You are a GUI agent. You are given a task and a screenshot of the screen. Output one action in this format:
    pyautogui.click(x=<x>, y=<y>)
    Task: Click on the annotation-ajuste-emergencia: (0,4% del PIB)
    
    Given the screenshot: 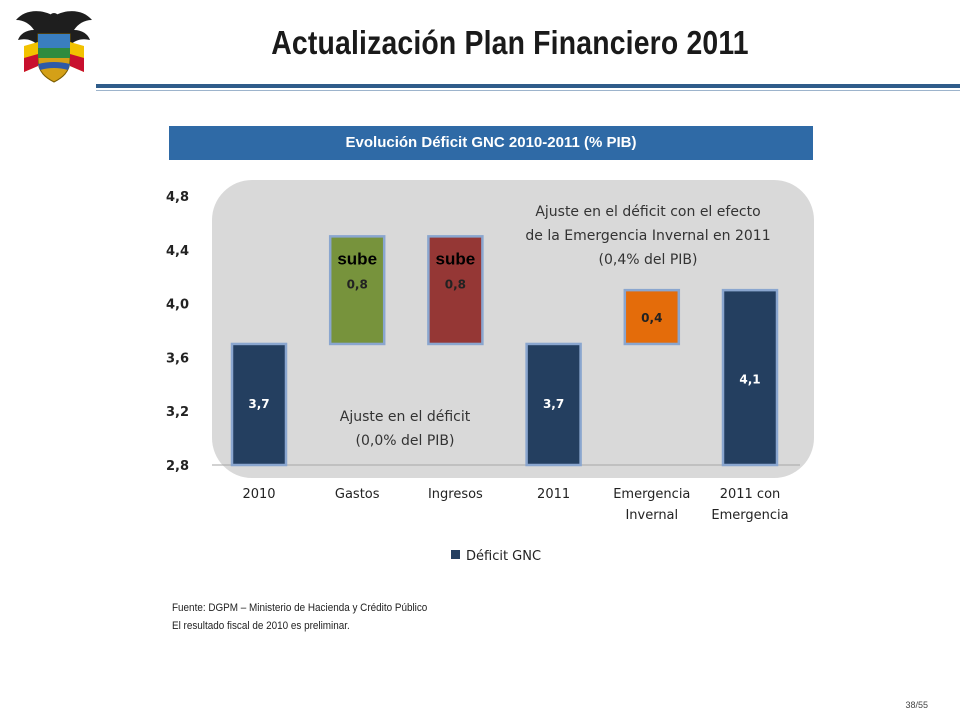 What is the action you would take?
    pyautogui.click(x=648, y=260)
    